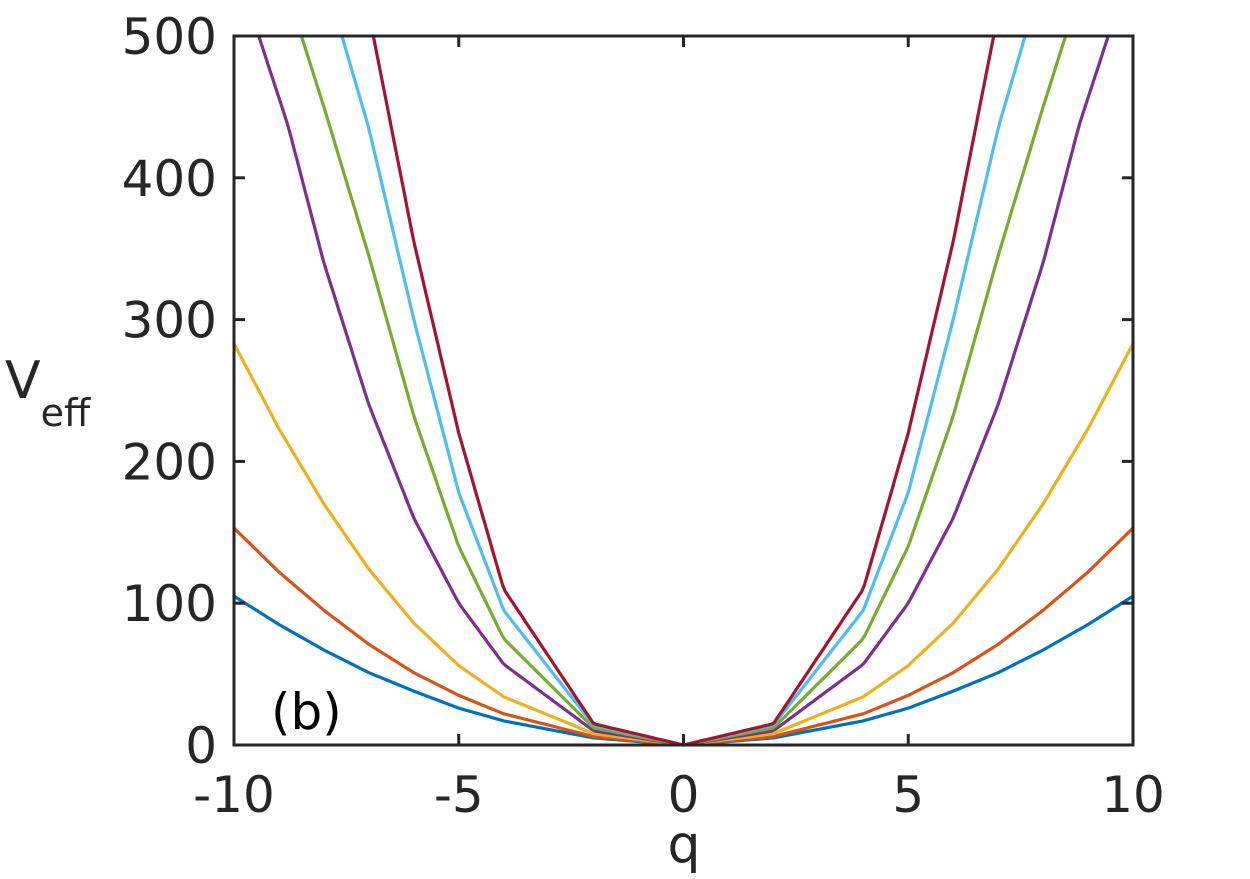 The height and width of the screenshot is (879, 1250). I want to click on y-tick-label: 300, so click(169, 321).